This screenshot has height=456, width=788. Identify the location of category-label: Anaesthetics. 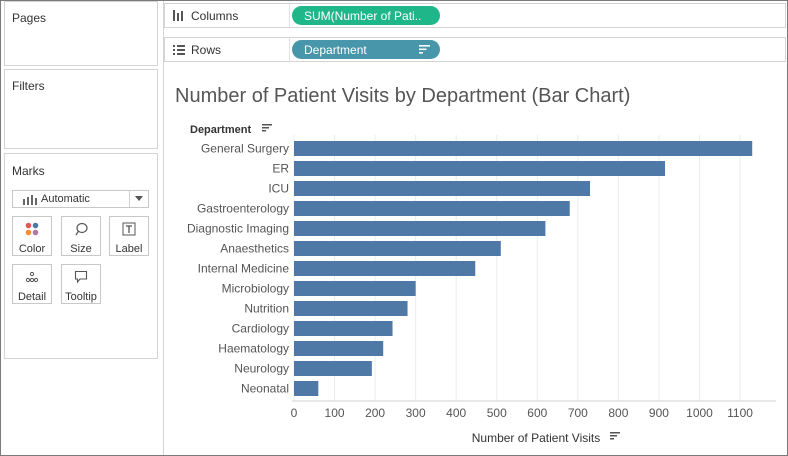
(254, 249).